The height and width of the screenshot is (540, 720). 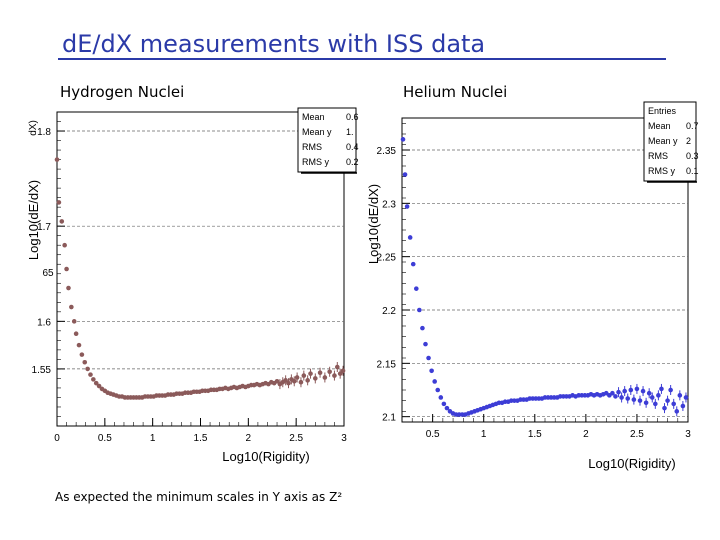 What do you see at coordinates (201, 438) in the screenshot?
I see `hydrogen-x-tick-label: 1.5` at bounding box center [201, 438].